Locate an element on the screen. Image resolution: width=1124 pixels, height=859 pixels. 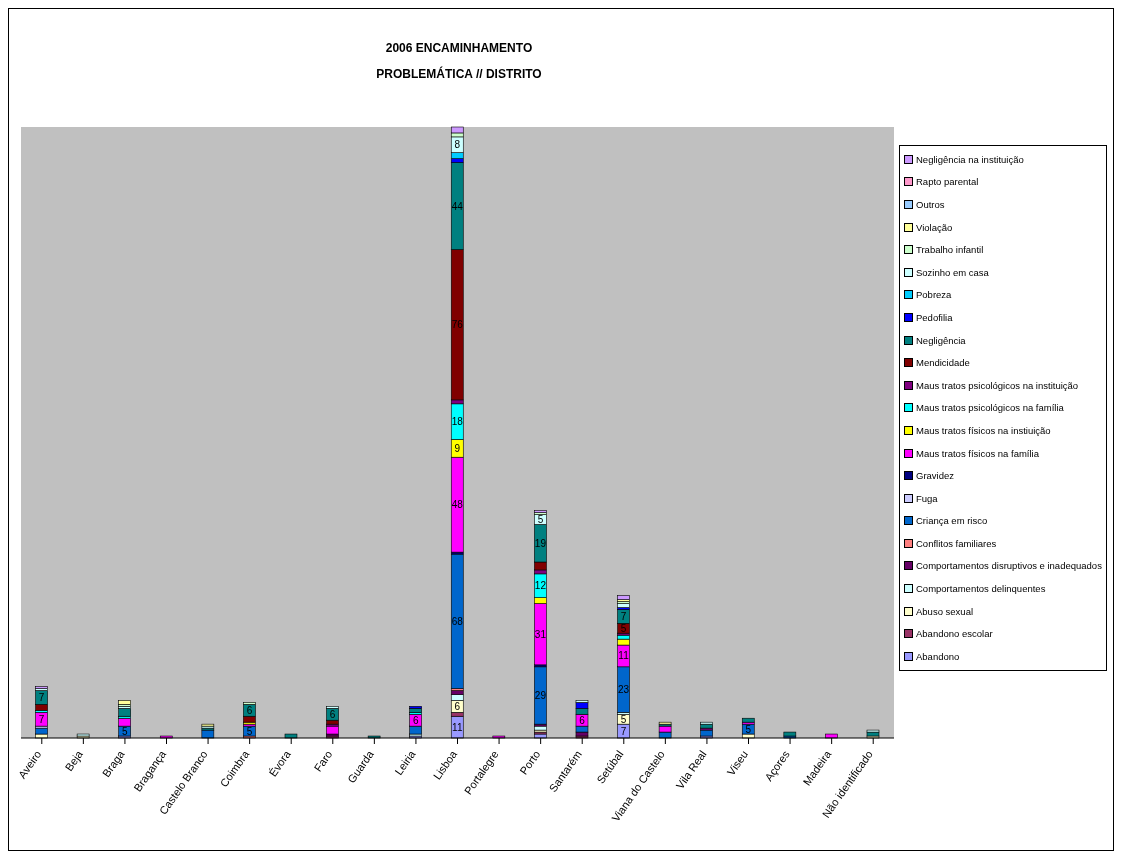
data-label: 12 is located at coordinates (540, 586).